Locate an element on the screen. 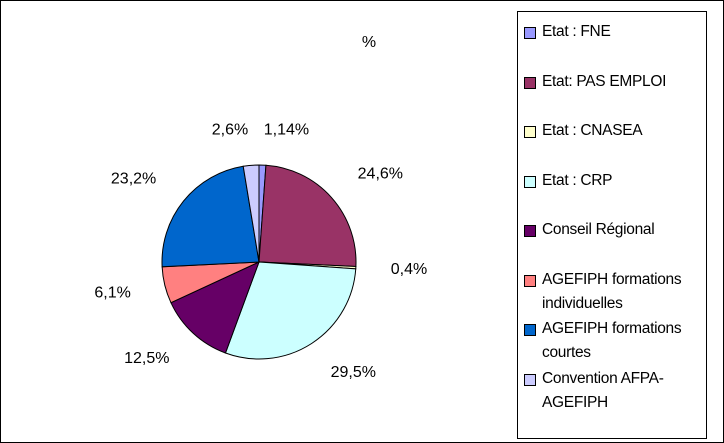  legend-label: Convention AFPA-AGEFIPH is located at coordinates (603, 390).